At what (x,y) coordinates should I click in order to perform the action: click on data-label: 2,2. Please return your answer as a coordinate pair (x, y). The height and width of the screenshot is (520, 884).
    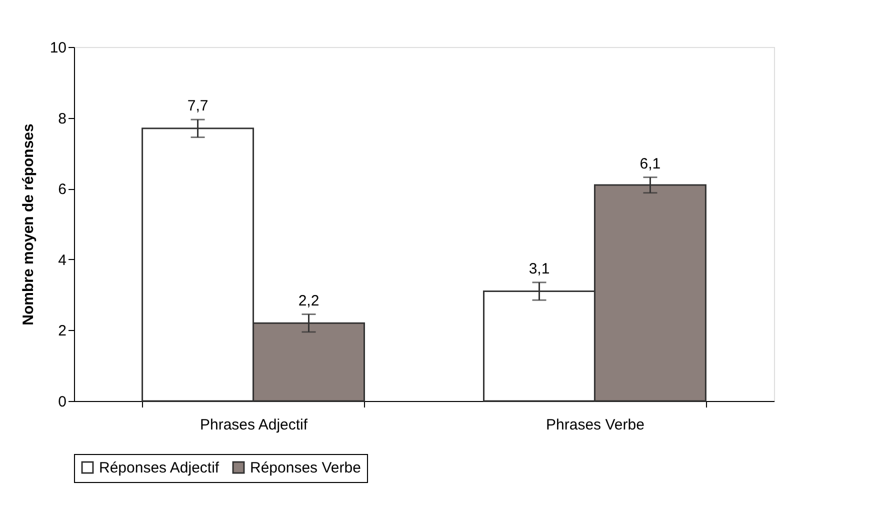
    Looking at the image, I should click on (309, 301).